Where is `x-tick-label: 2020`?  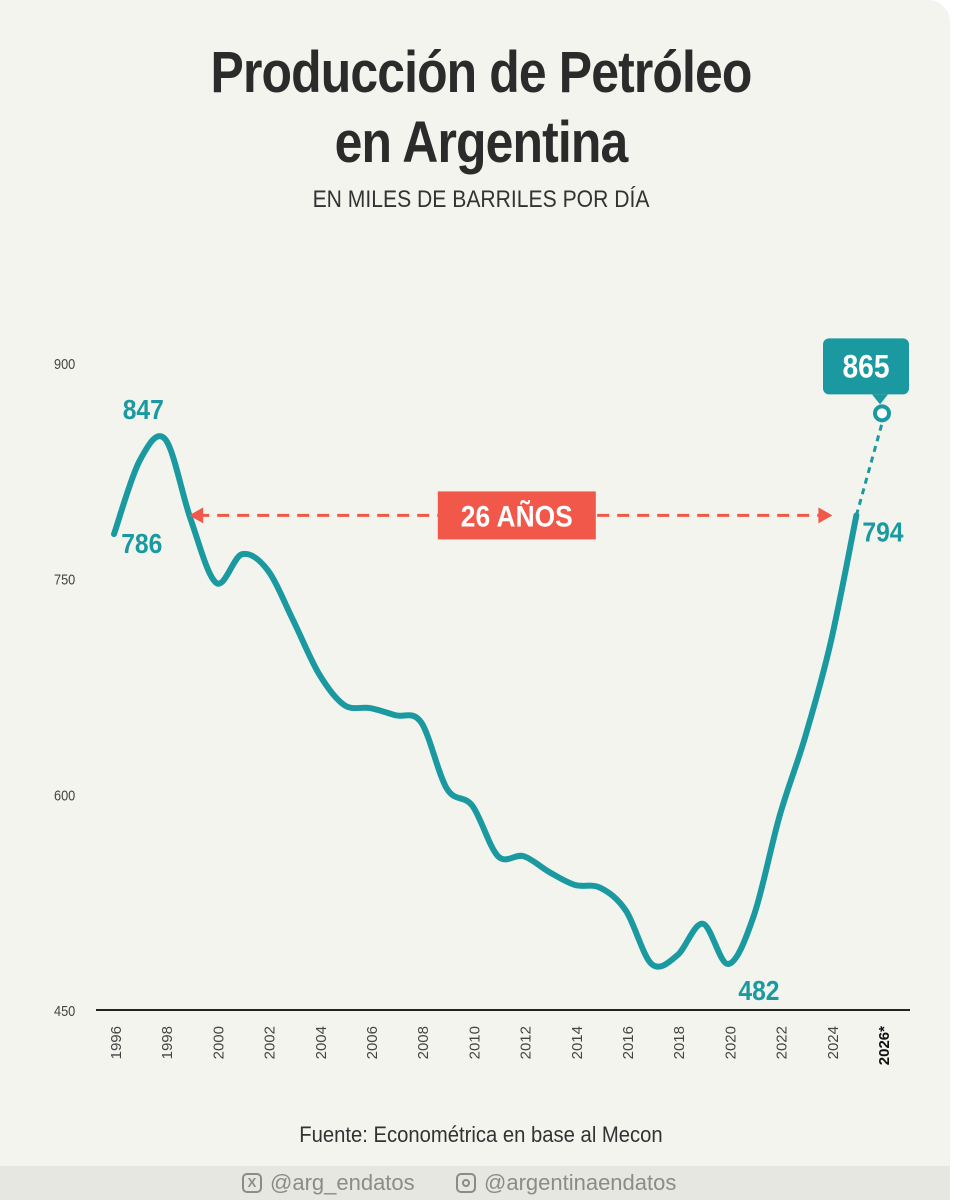 x-tick-label: 2020 is located at coordinates (730, 1042).